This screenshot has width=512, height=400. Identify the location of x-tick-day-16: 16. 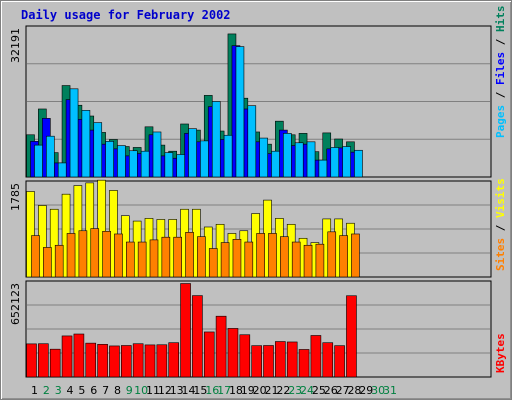
(212, 390).